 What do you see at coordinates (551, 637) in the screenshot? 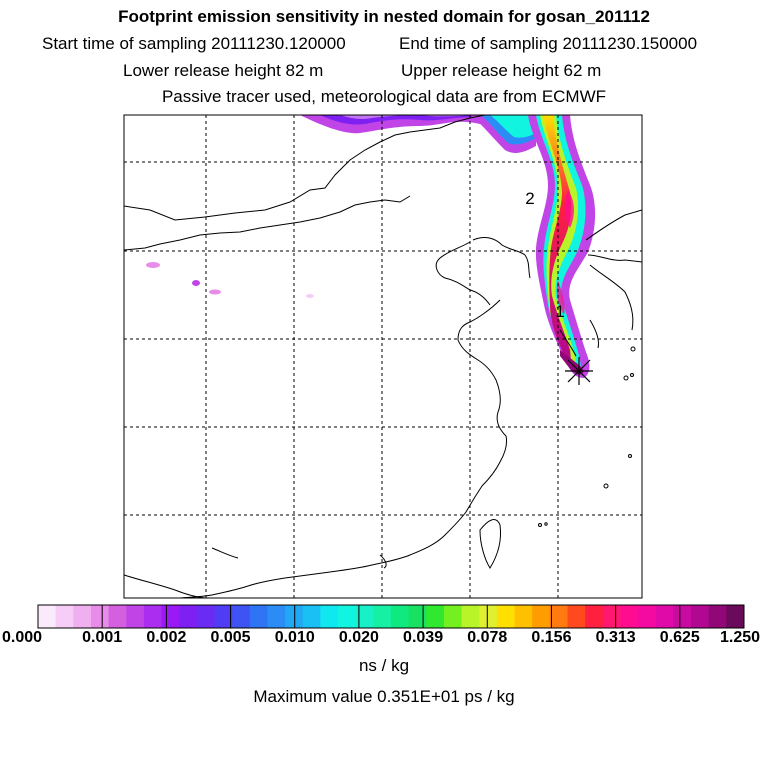
I see `colorbar-tick-label: 0.156` at bounding box center [551, 637].